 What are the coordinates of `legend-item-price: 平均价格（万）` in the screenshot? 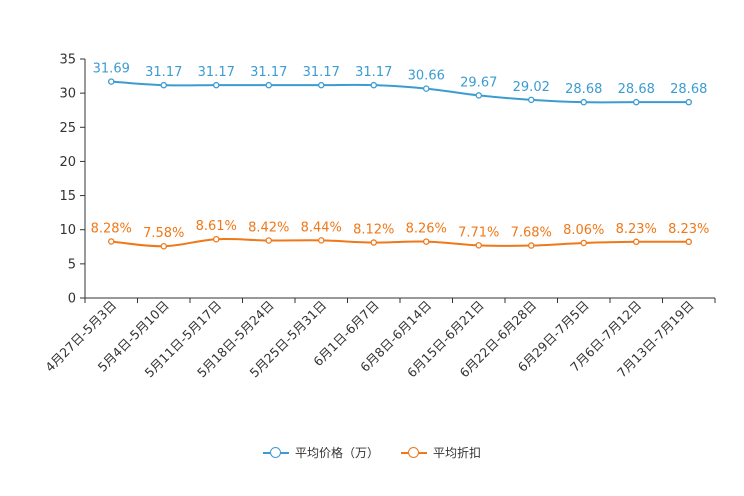 It's located at (320, 452).